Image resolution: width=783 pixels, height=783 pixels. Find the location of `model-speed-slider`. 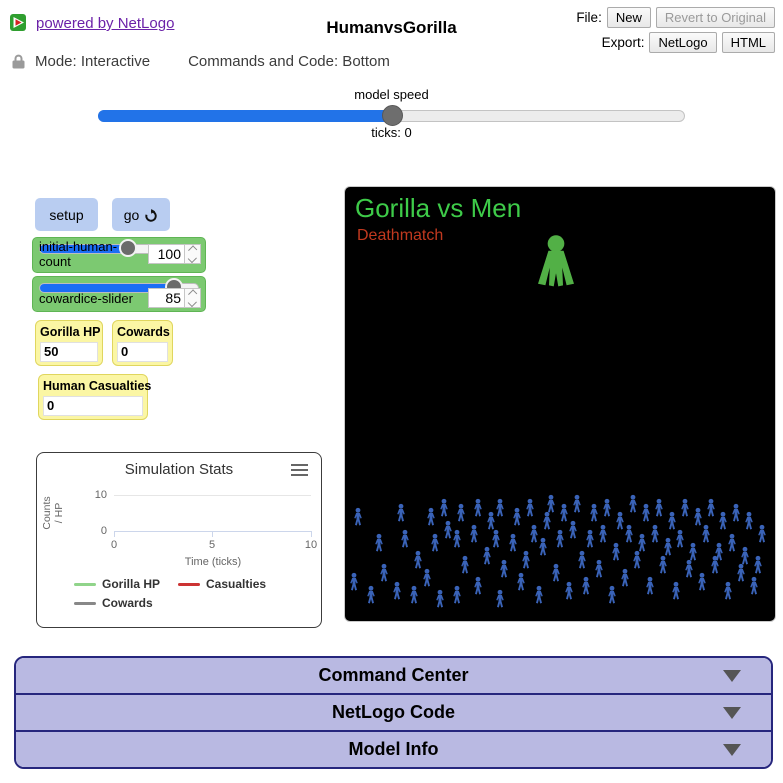

model-speed-slider is located at coordinates (391, 115).